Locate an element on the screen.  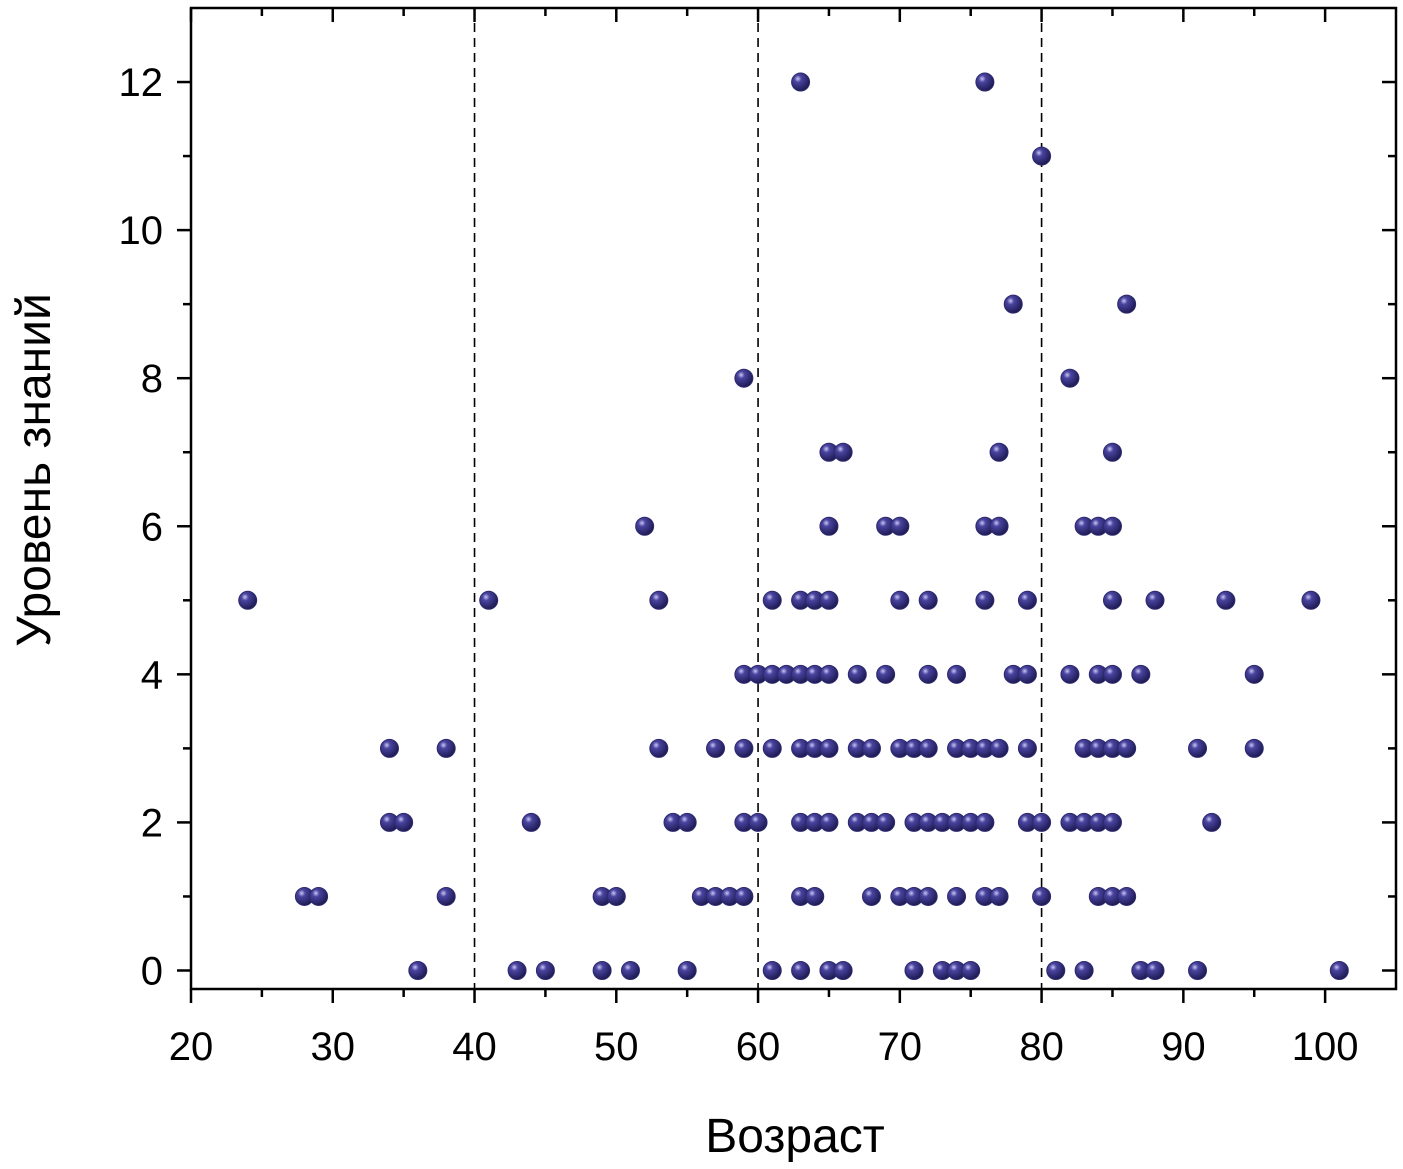
x-tick-label-30: 30 is located at coordinates (333, 1047).